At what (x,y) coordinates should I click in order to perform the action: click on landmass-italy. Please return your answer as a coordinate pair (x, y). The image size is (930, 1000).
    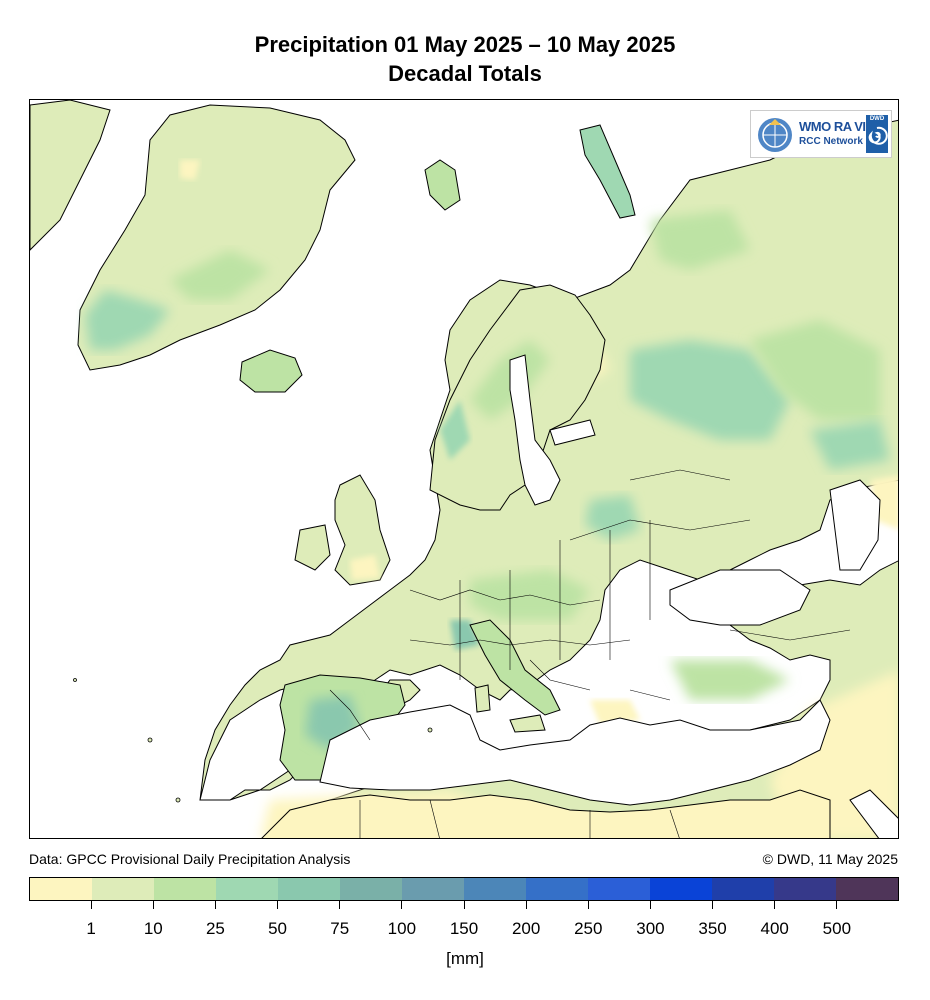
    Looking at the image, I should click on (515, 667).